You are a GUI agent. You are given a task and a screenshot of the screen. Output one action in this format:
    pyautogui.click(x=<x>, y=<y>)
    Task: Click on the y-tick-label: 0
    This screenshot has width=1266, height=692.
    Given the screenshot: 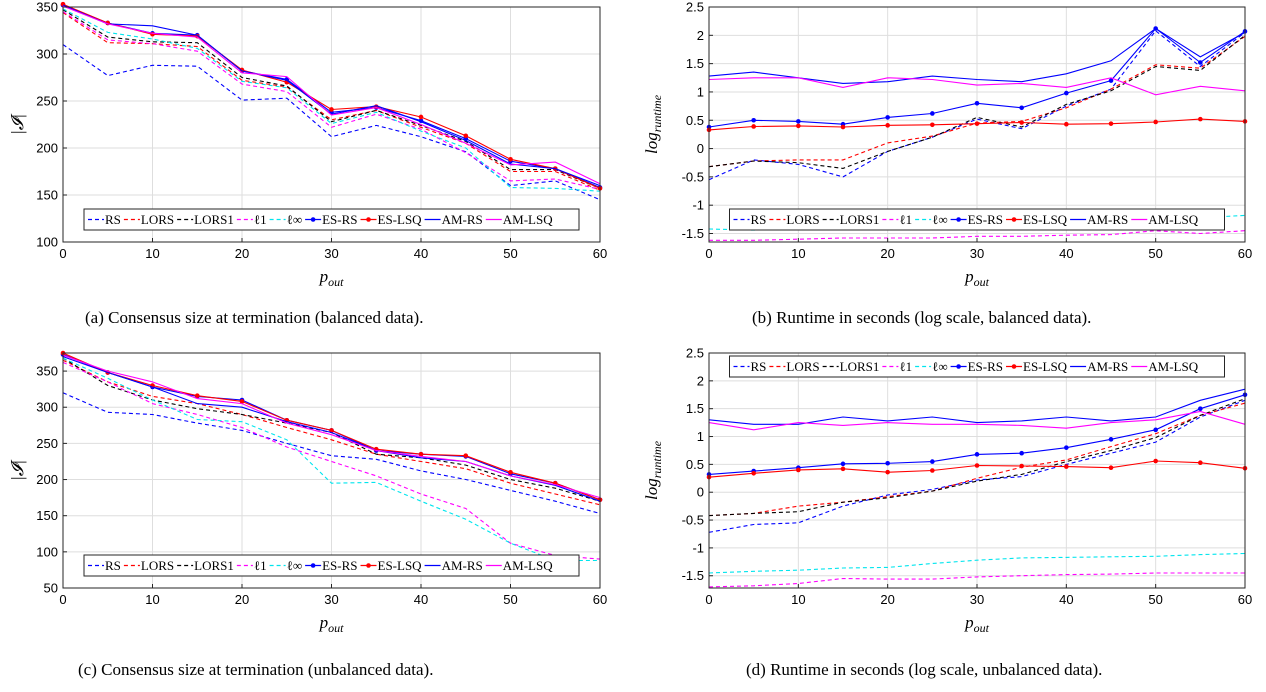 What is the action you would take?
    pyautogui.click(x=700, y=492)
    